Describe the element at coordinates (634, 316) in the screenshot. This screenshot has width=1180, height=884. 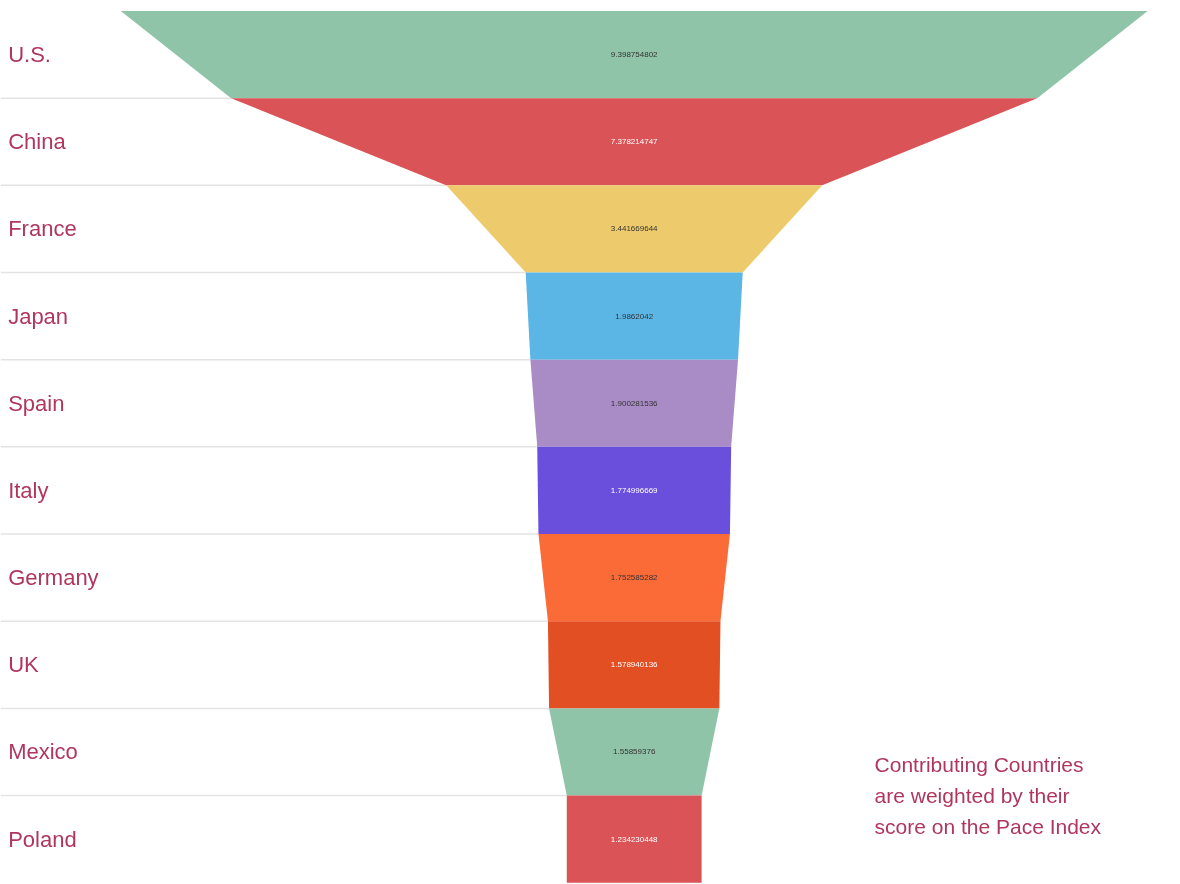
I see `data-label: 1.9862042` at that location.